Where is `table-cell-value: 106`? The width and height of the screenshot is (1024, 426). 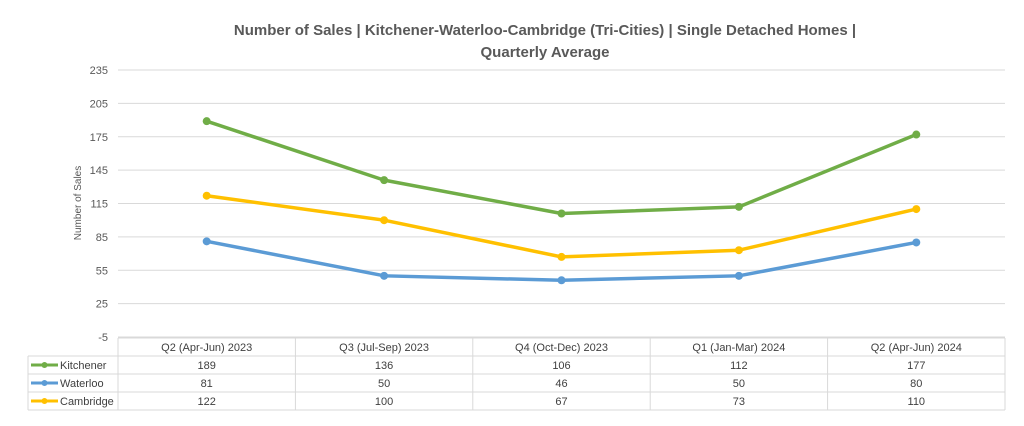
table-cell-value: 106 is located at coordinates (561, 366).